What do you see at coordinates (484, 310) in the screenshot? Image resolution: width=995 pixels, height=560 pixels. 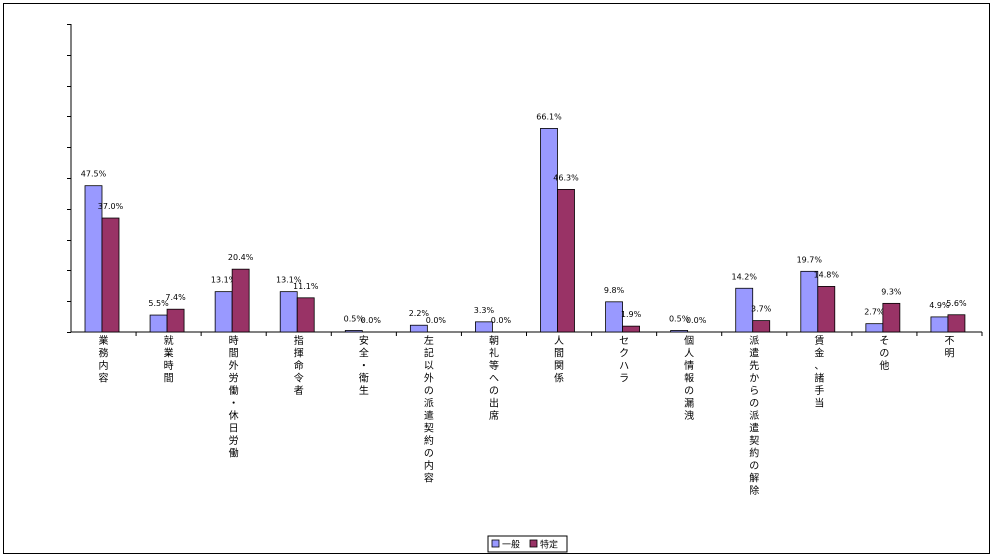 I see `data-label: 3.3%` at bounding box center [484, 310].